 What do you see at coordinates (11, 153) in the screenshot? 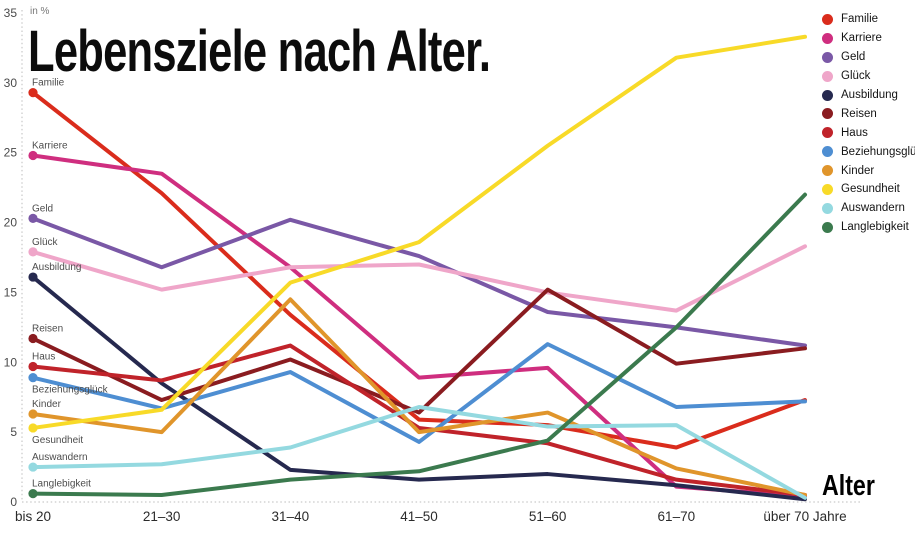
I see `y-tick-label: 25` at bounding box center [11, 153].